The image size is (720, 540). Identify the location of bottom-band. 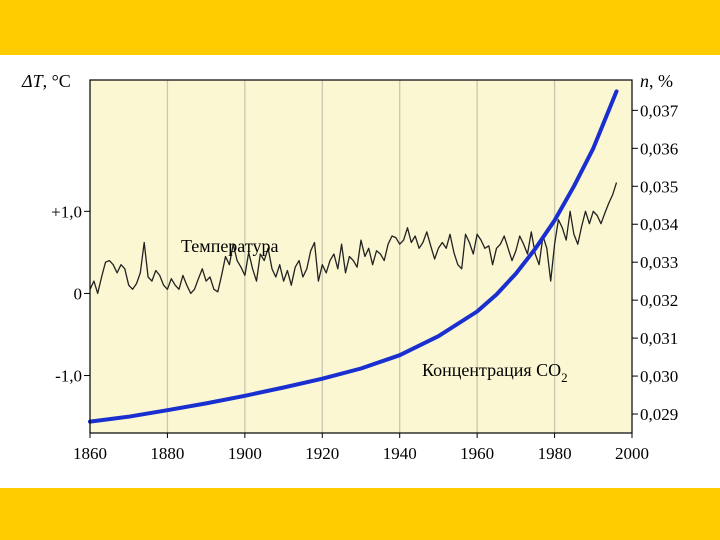
(360, 514).